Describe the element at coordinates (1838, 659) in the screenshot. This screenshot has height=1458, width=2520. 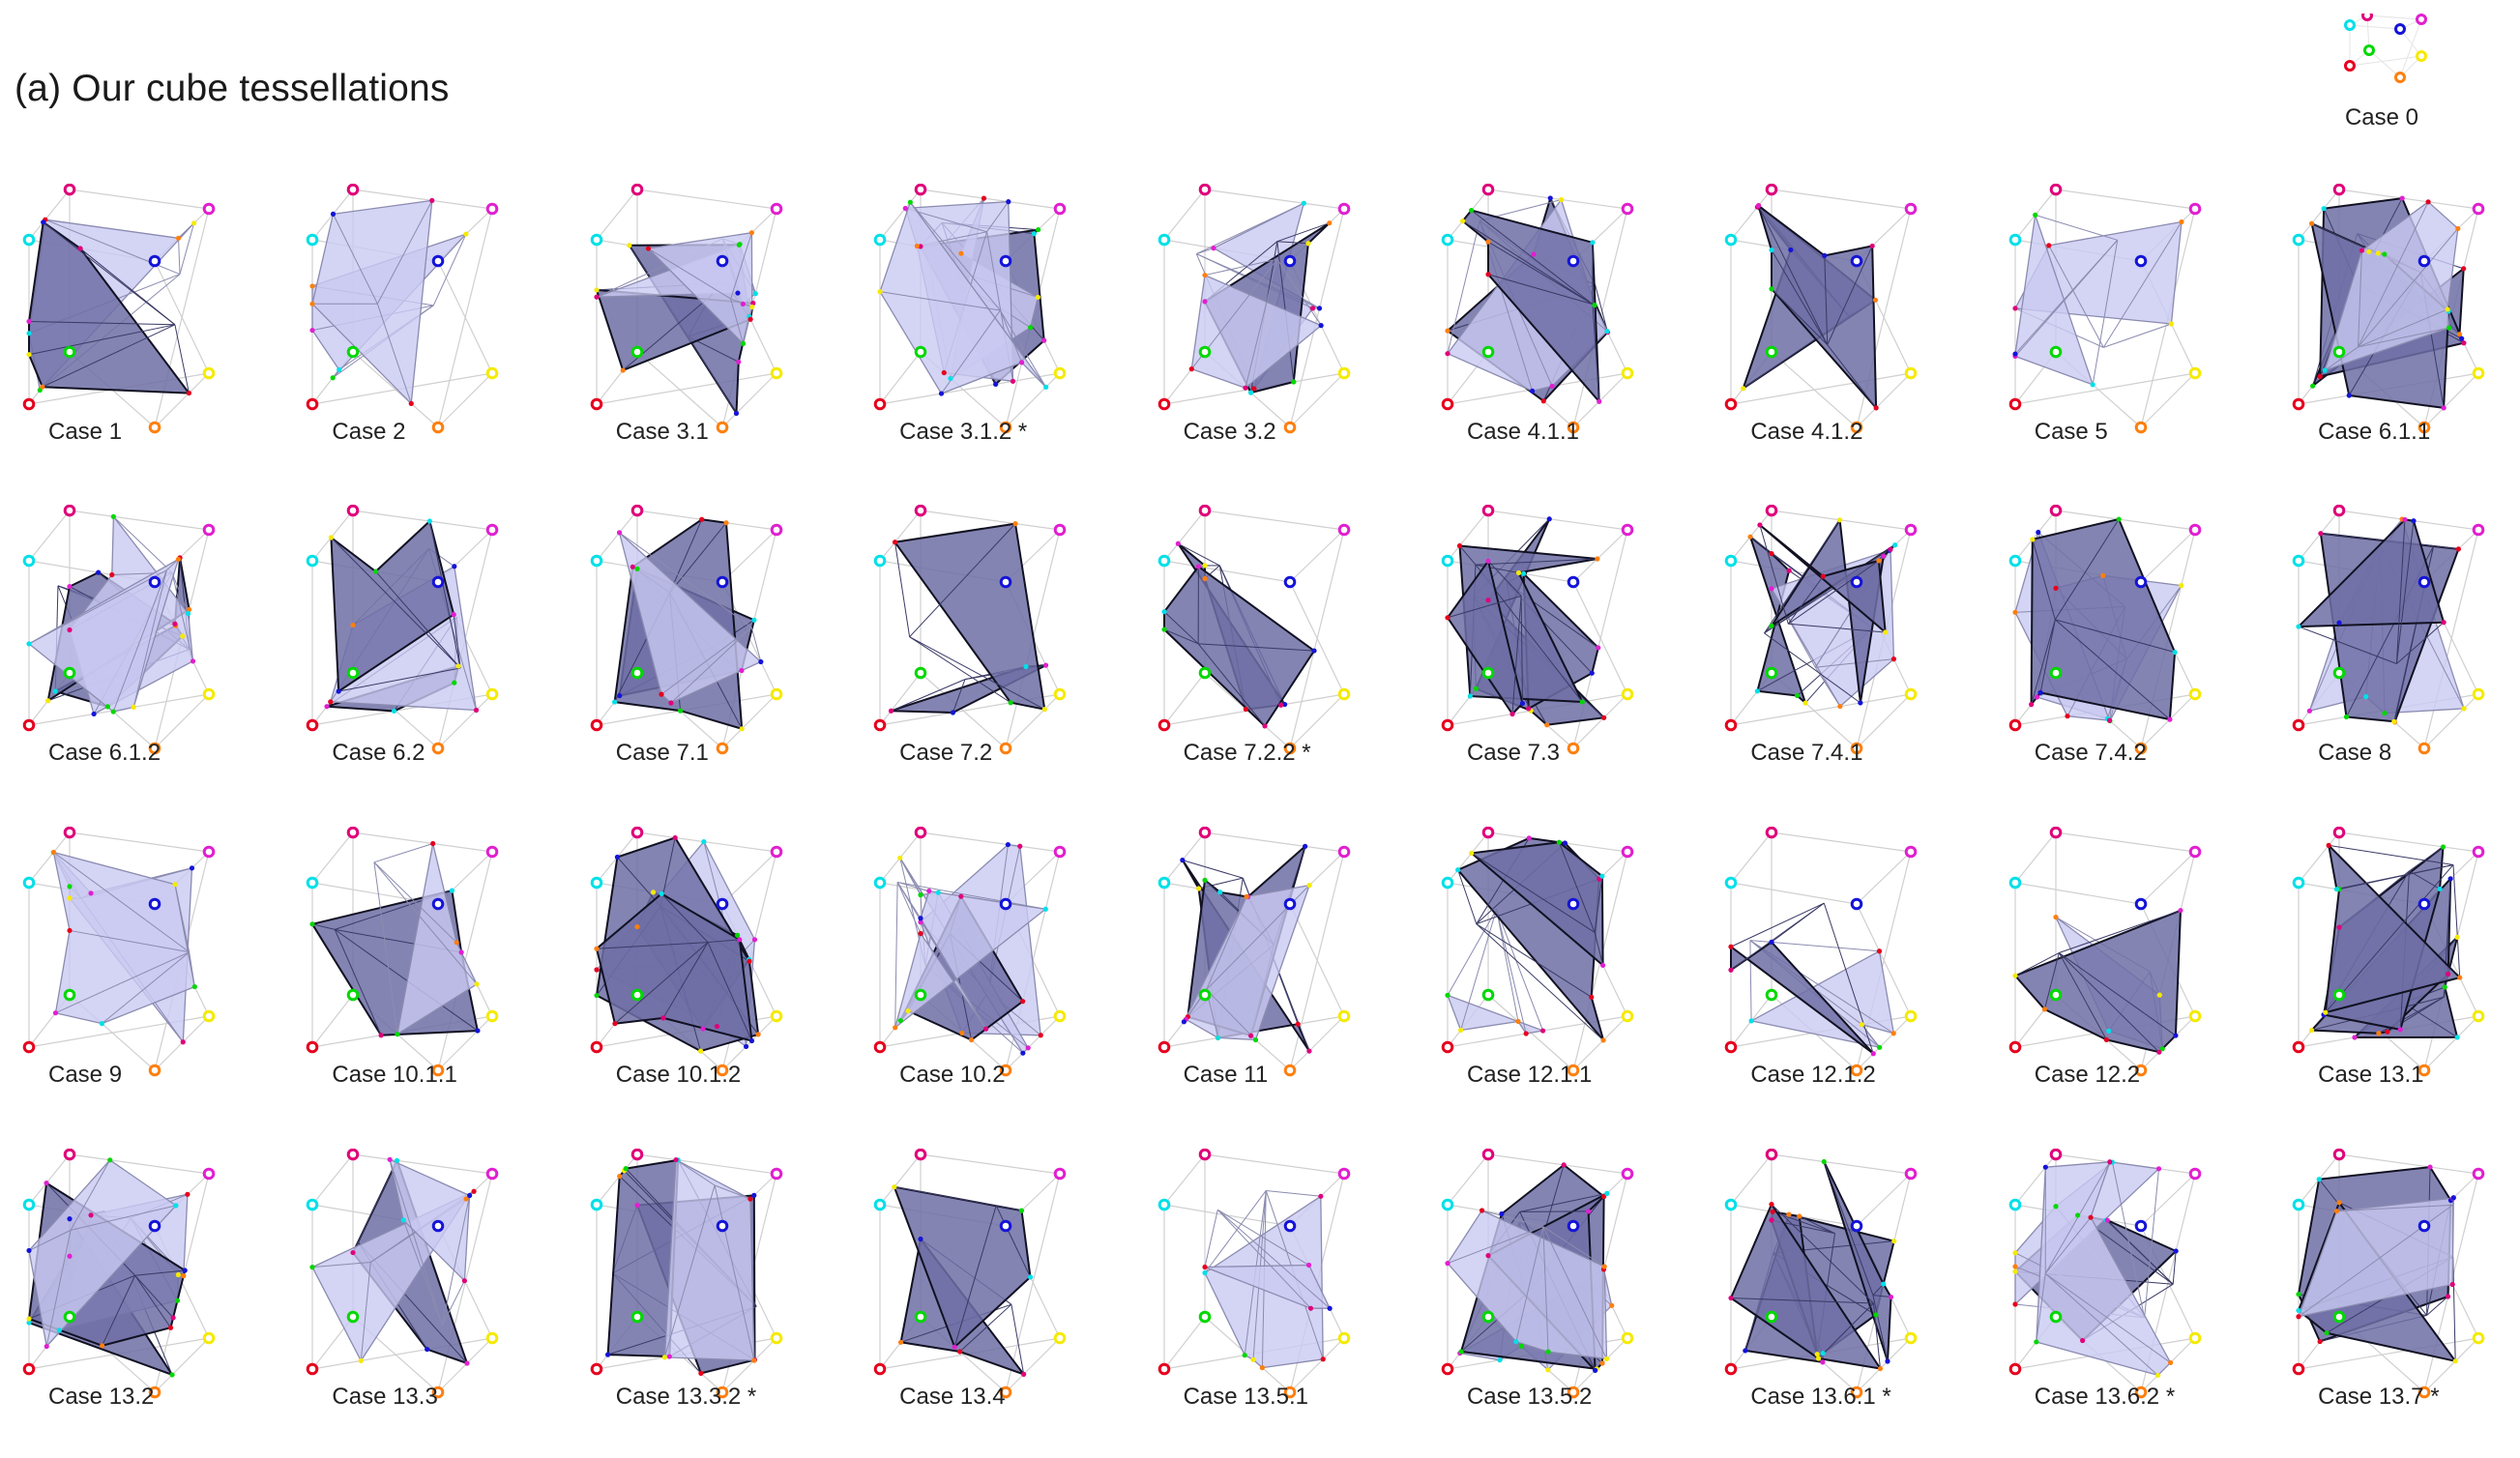
I see `case-cell: Case 7.4.1` at that location.